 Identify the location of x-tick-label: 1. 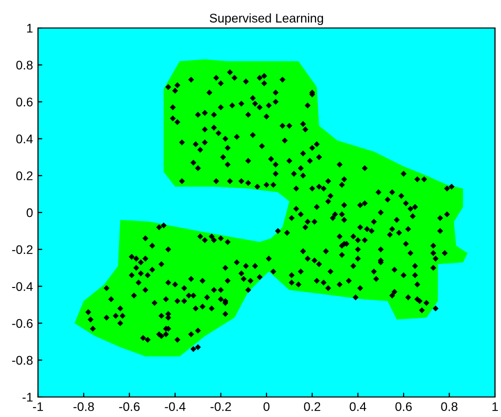
(495, 406).